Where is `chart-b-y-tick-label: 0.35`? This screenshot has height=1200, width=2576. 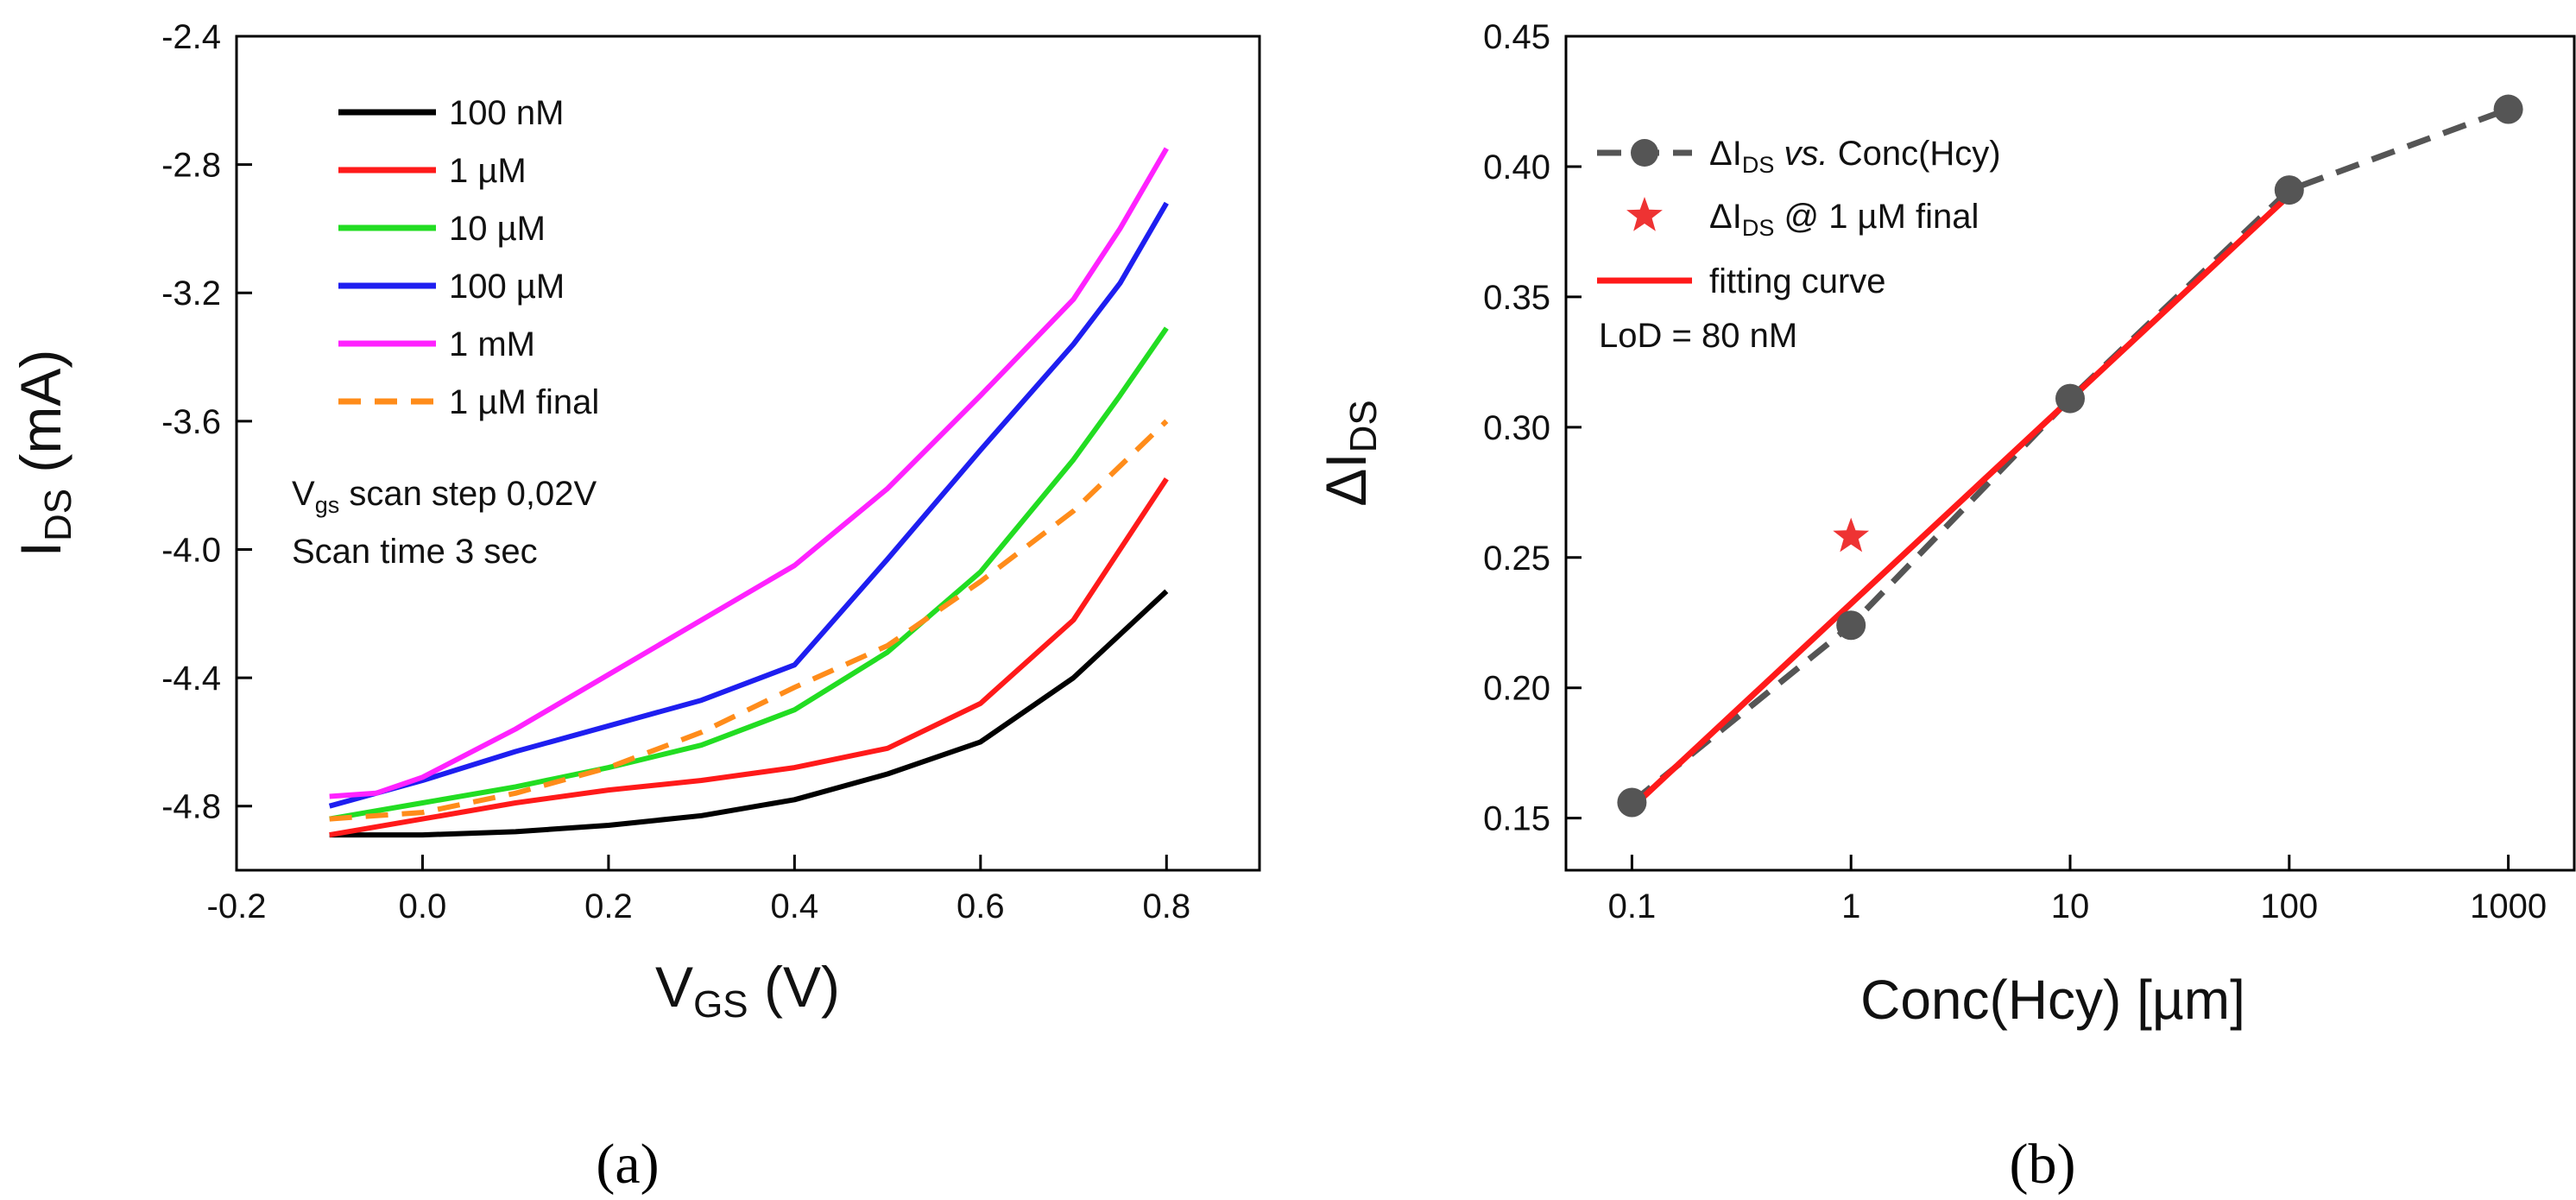
chart-b-y-tick-label: 0.35 is located at coordinates (1516, 298).